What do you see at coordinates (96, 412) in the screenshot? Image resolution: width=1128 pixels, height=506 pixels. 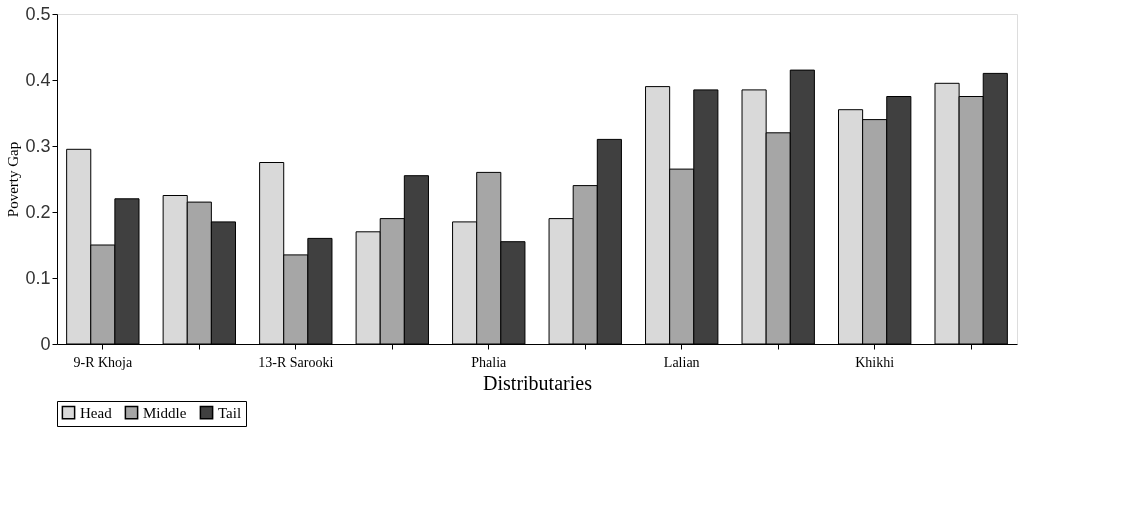 I see `legend-label: Head` at bounding box center [96, 412].